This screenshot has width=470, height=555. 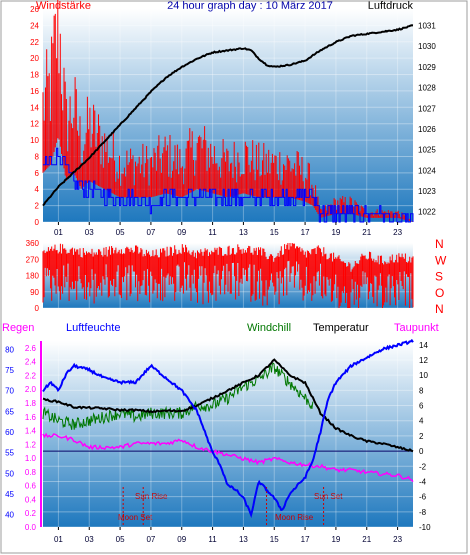 What do you see at coordinates (31, 513) in the screenshot?
I see `rain-tick-label: 0.2` at bounding box center [31, 513].